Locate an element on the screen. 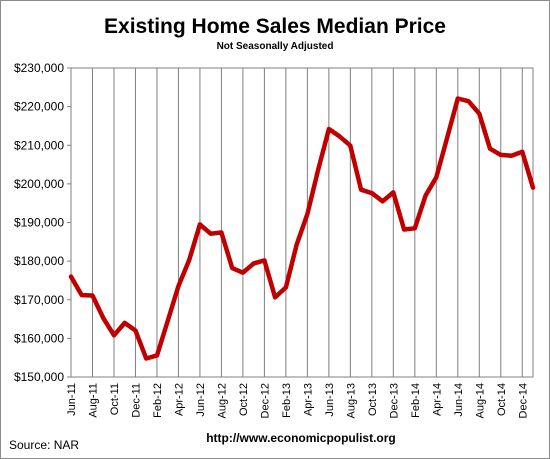 The width and height of the screenshot is (550, 459). x-tick-label: Oct-13 is located at coordinates (373, 399).